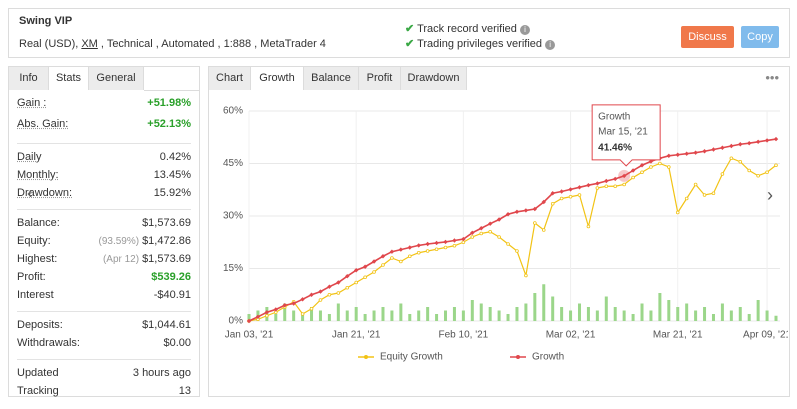  Describe the element at coordinates (104, 345) in the screenshot. I see `stat-row: Withdrawals: $0.00` at that location.